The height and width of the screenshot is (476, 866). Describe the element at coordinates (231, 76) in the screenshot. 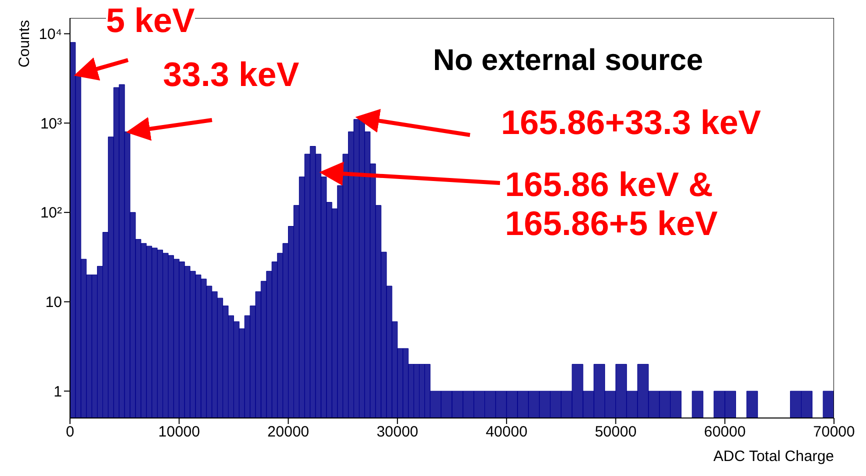

I see `annotation: 33.3 keV` at that location.